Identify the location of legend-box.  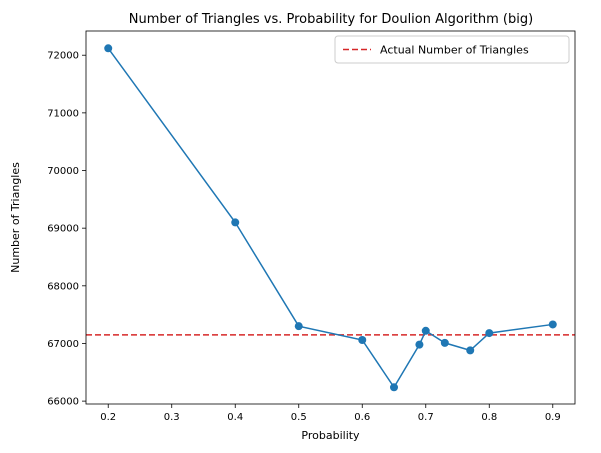
(452, 49).